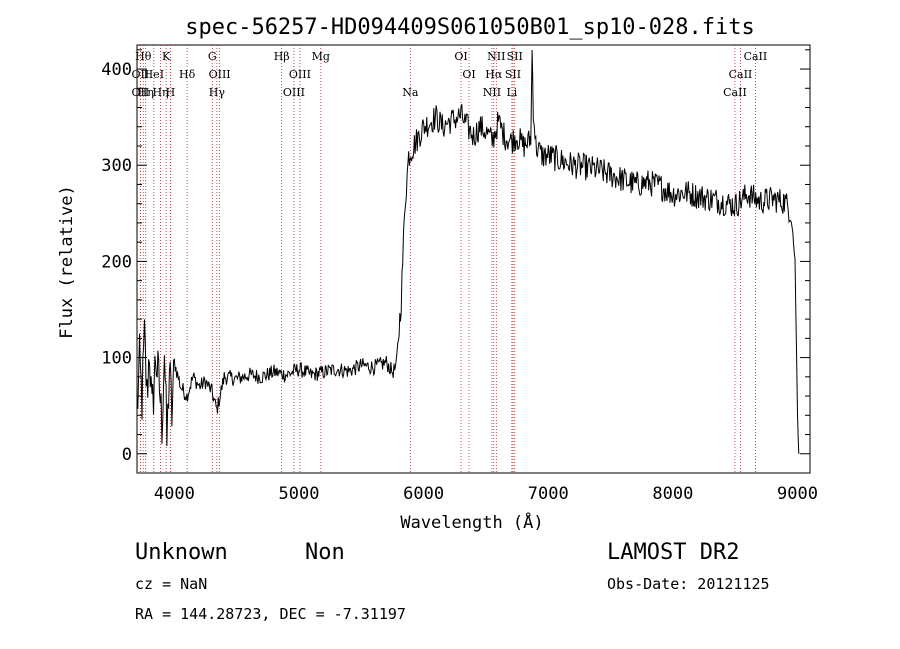  I want to click on x-axis-ticks: 4000 5000 6000 7000 8000 9000, so click(486, 494).